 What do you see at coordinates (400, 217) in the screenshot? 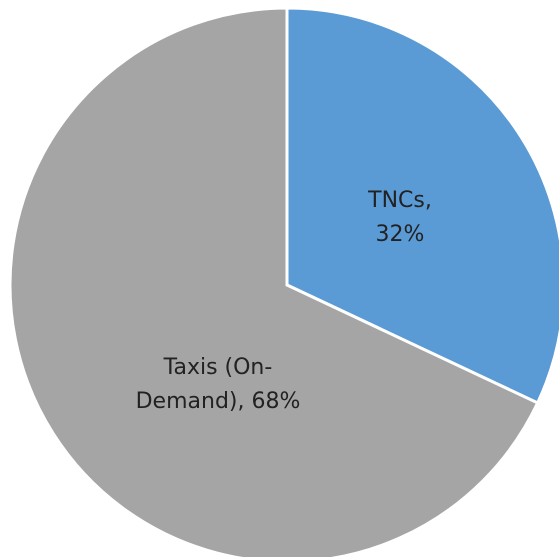
I see `data-label: TNCs, 32%` at bounding box center [400, 217].